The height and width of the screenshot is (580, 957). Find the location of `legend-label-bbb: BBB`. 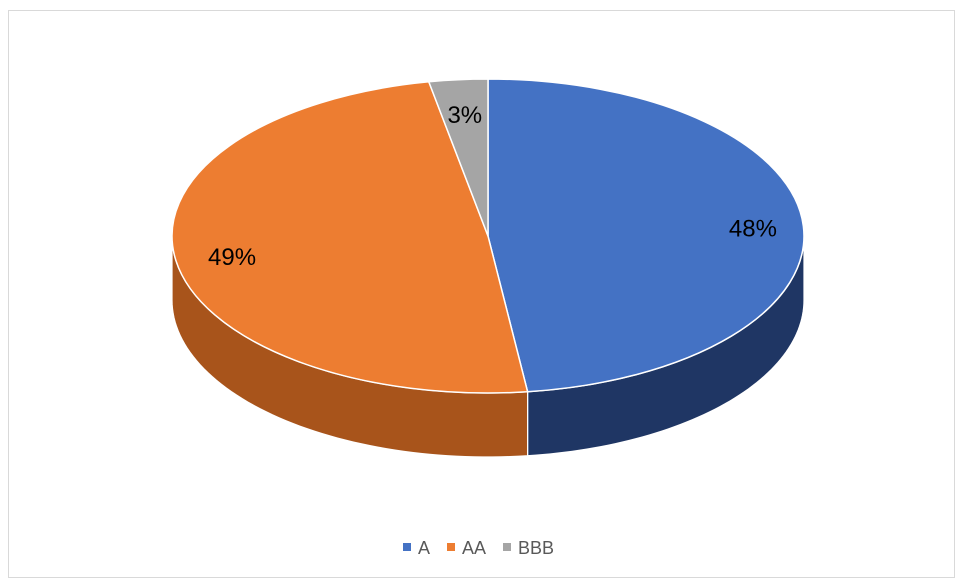

legend-label-bbb: BBB is located at coordinates (536, 548).